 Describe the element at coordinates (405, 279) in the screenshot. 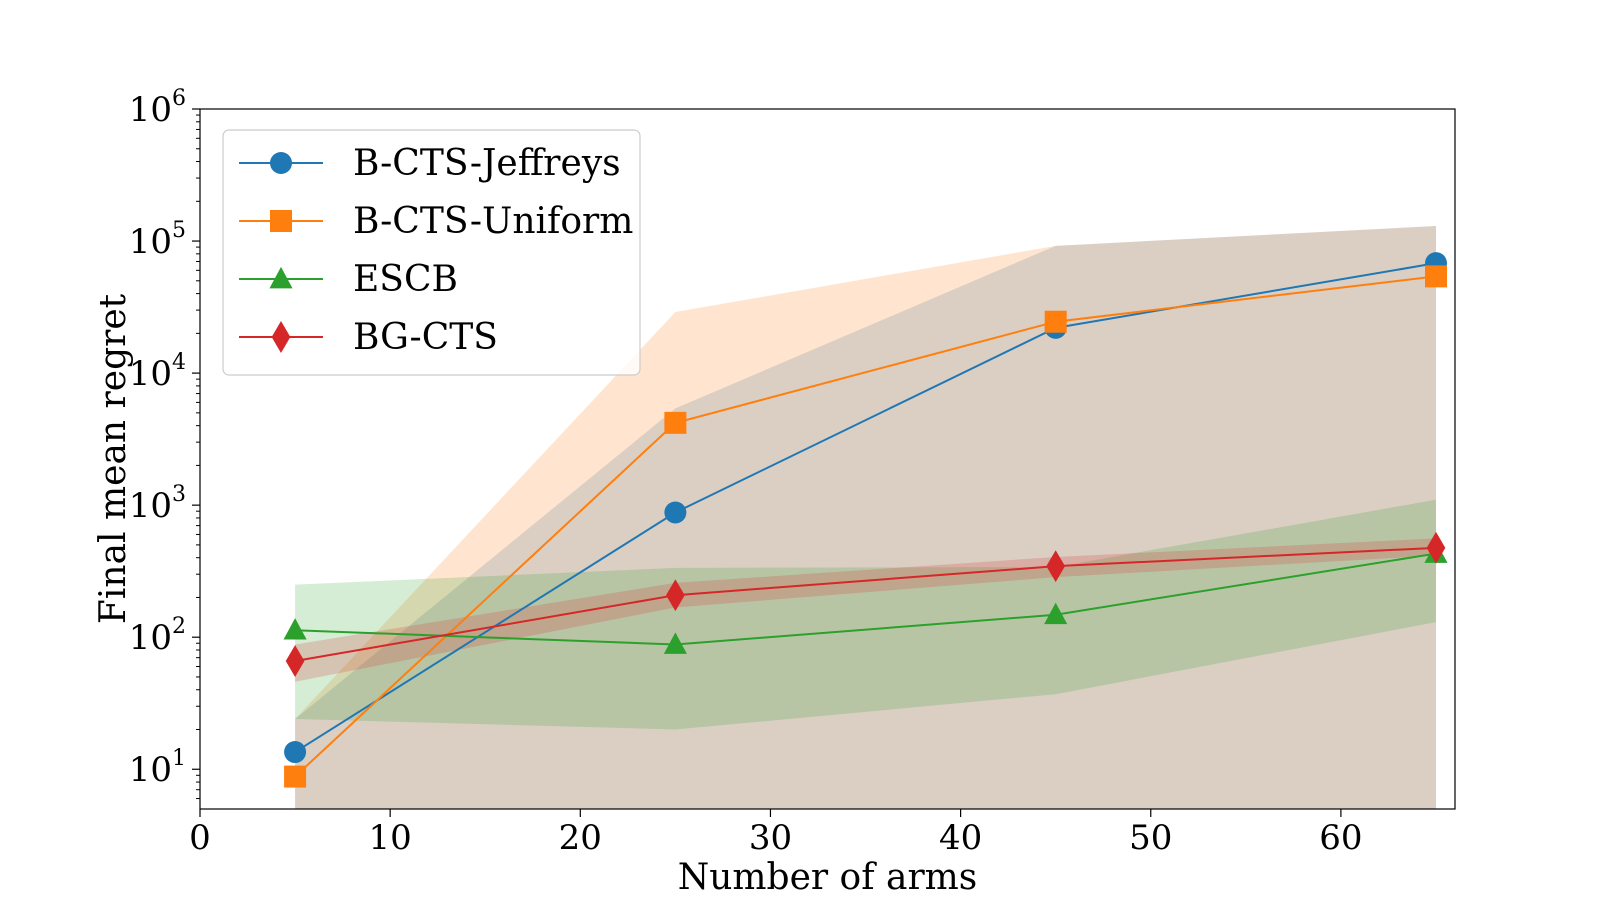

I see `legend-label: ESCB` at that location.